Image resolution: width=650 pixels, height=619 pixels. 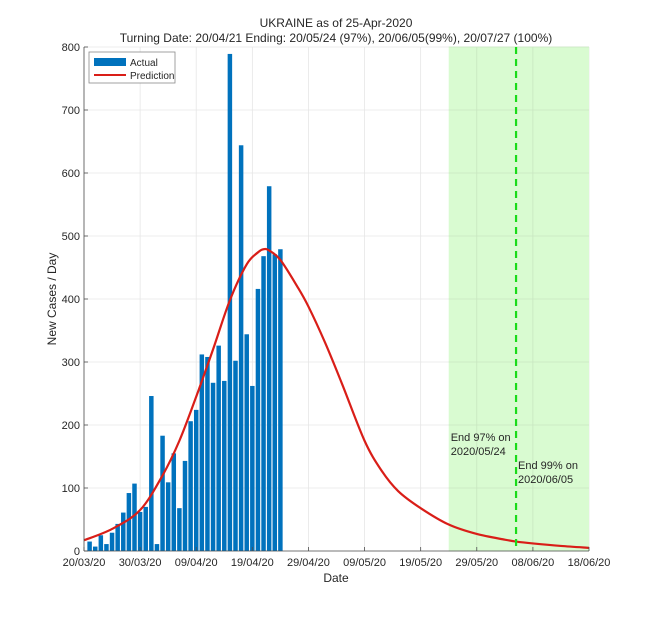 I want to click on annotation-line: End 99% on, so click(x=548, y=466).